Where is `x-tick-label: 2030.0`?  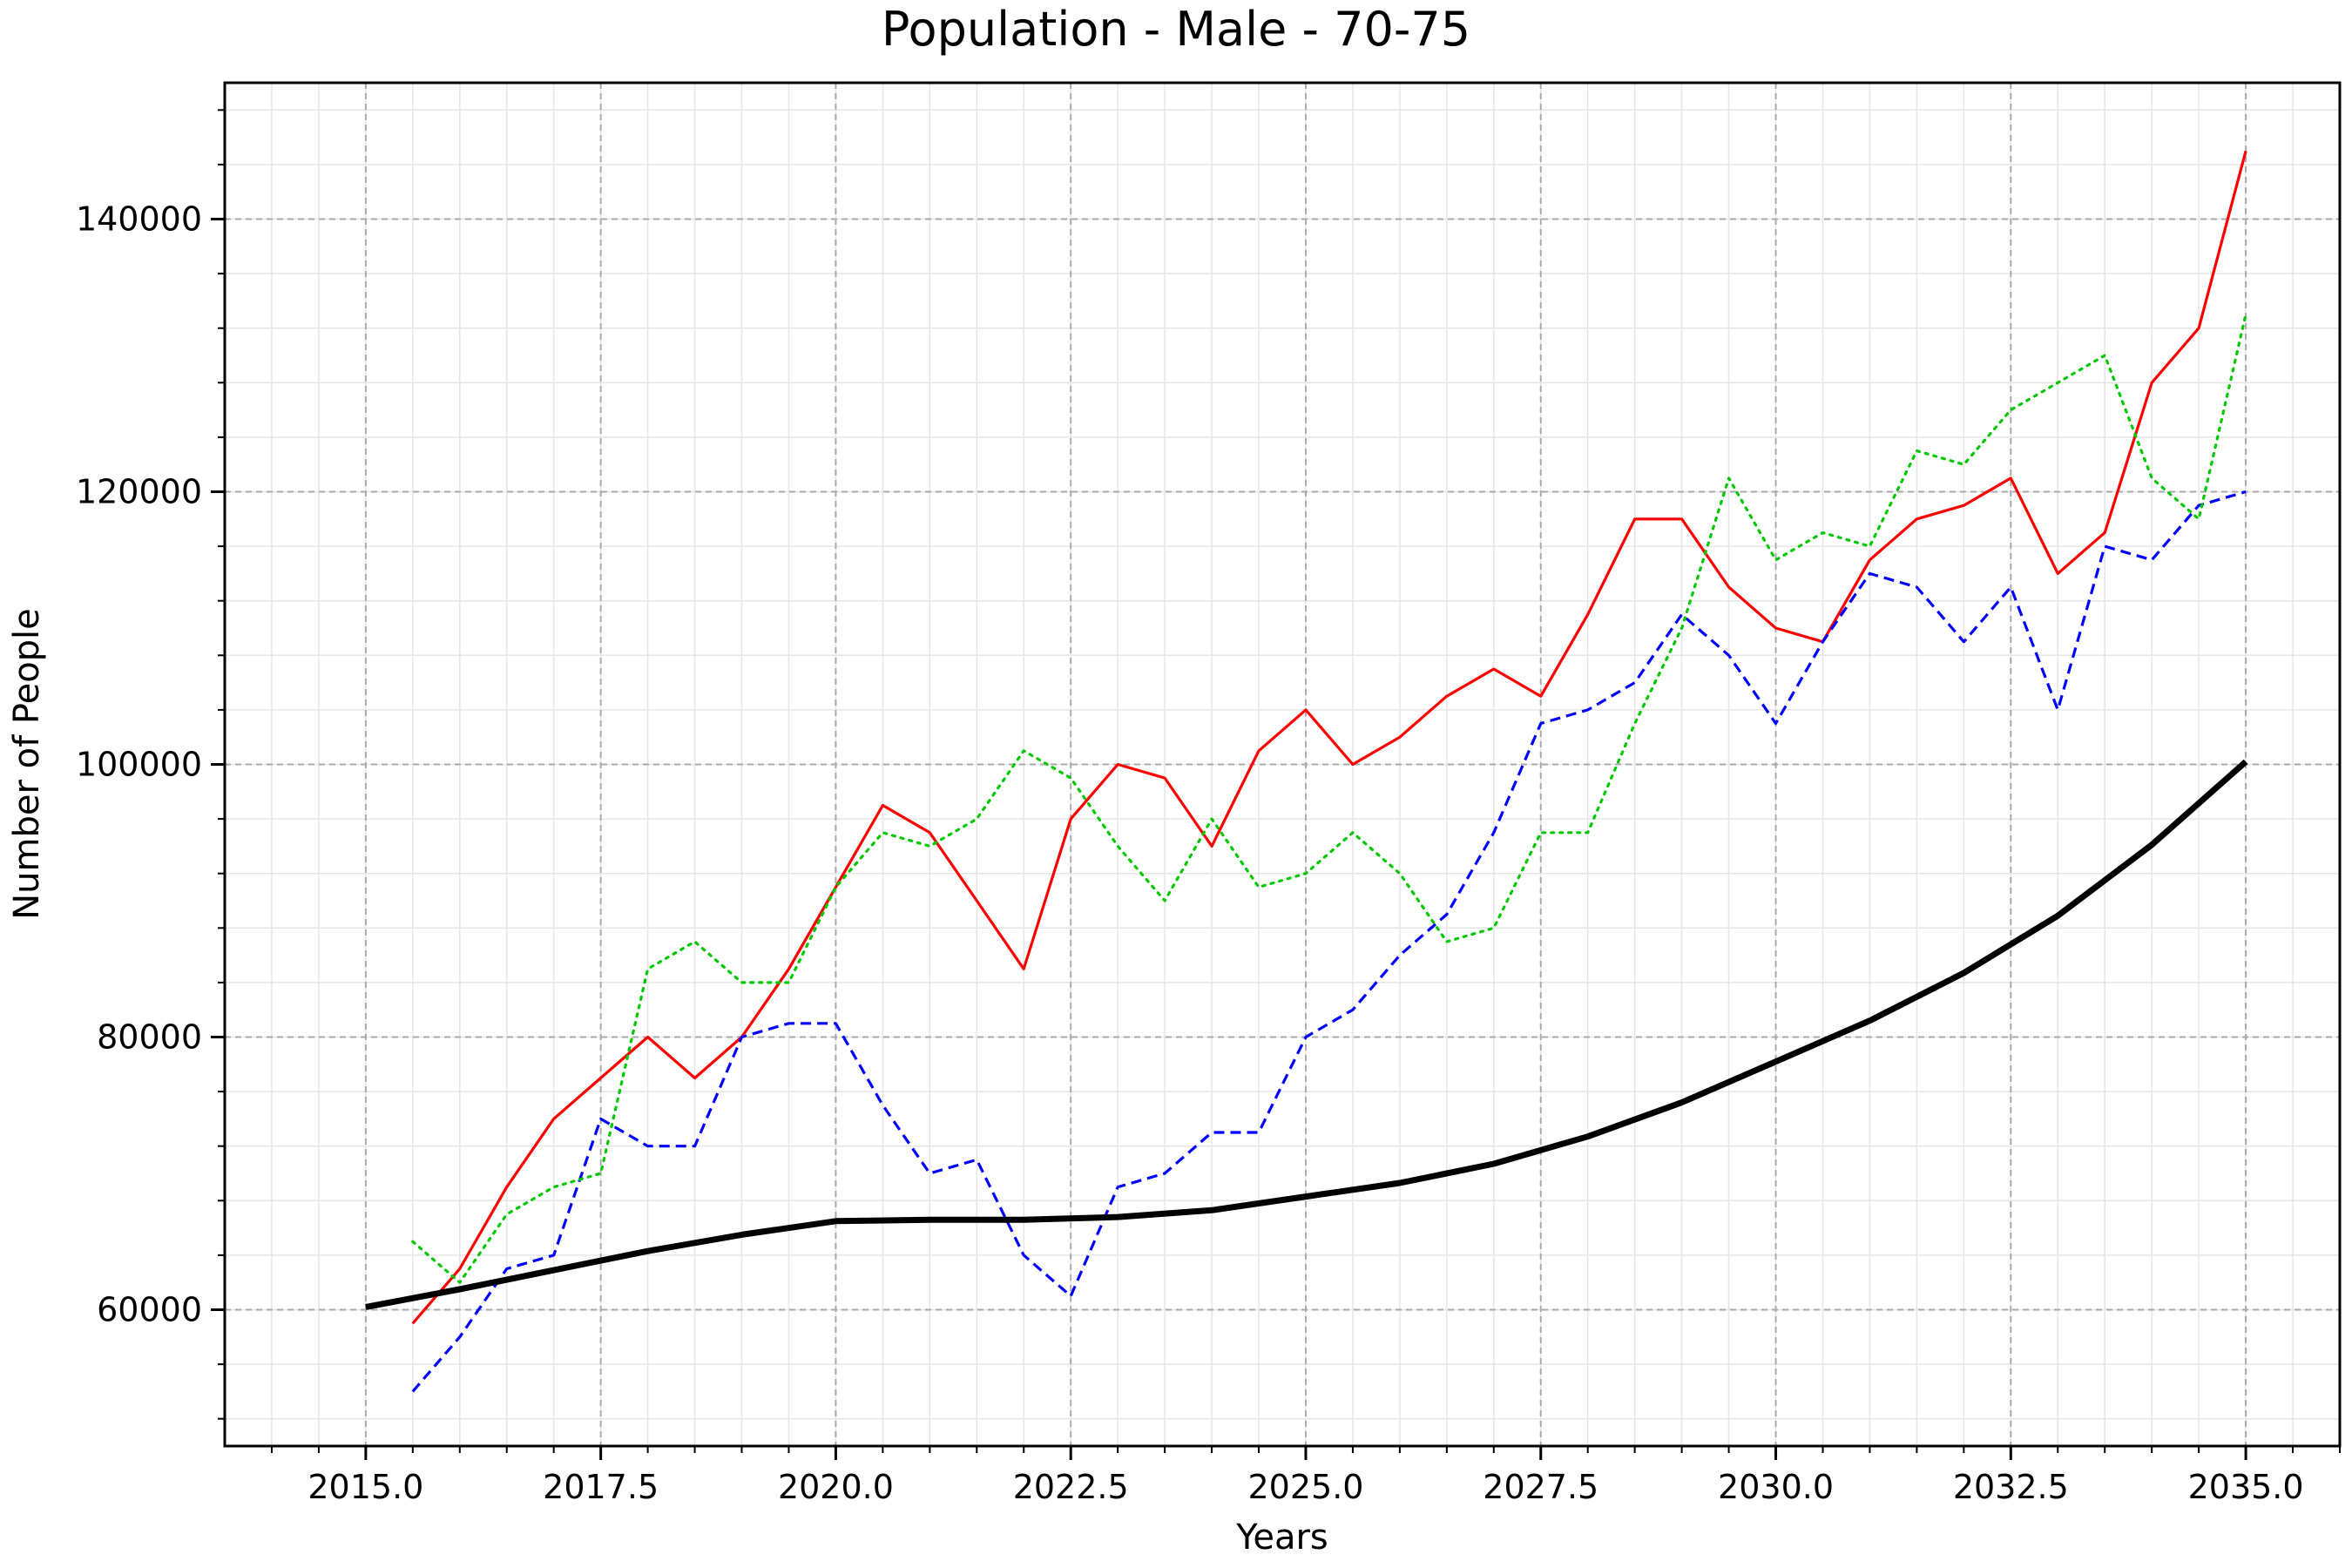 x-tick-label: 2030.0 is located at coordinates (1776, 1487).